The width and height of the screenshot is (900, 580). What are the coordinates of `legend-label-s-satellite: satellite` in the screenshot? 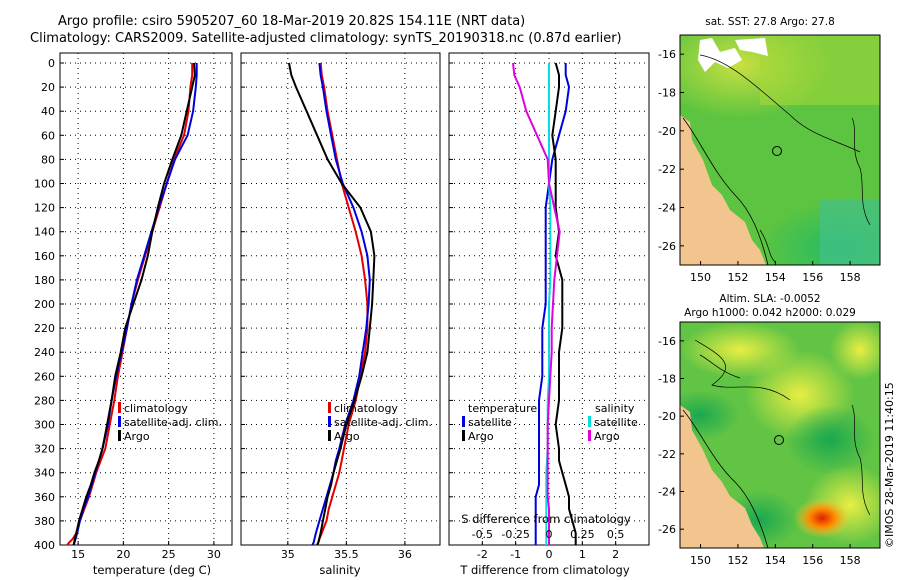 It's located at (616, 422).